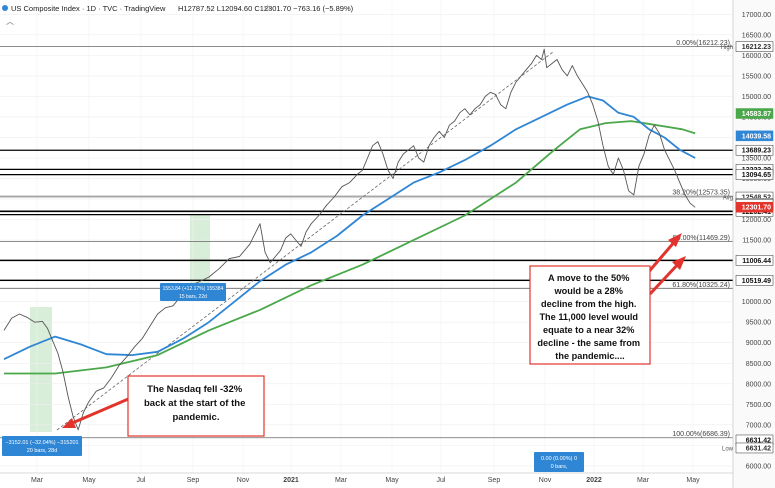 The width and height of the screenshot is (775, 488). What do you see at coordinates (193, 289) in the screenshot?
I see `measure-label: 1553.84 (+12.17%) 155384` at bounding box center [193, 289].